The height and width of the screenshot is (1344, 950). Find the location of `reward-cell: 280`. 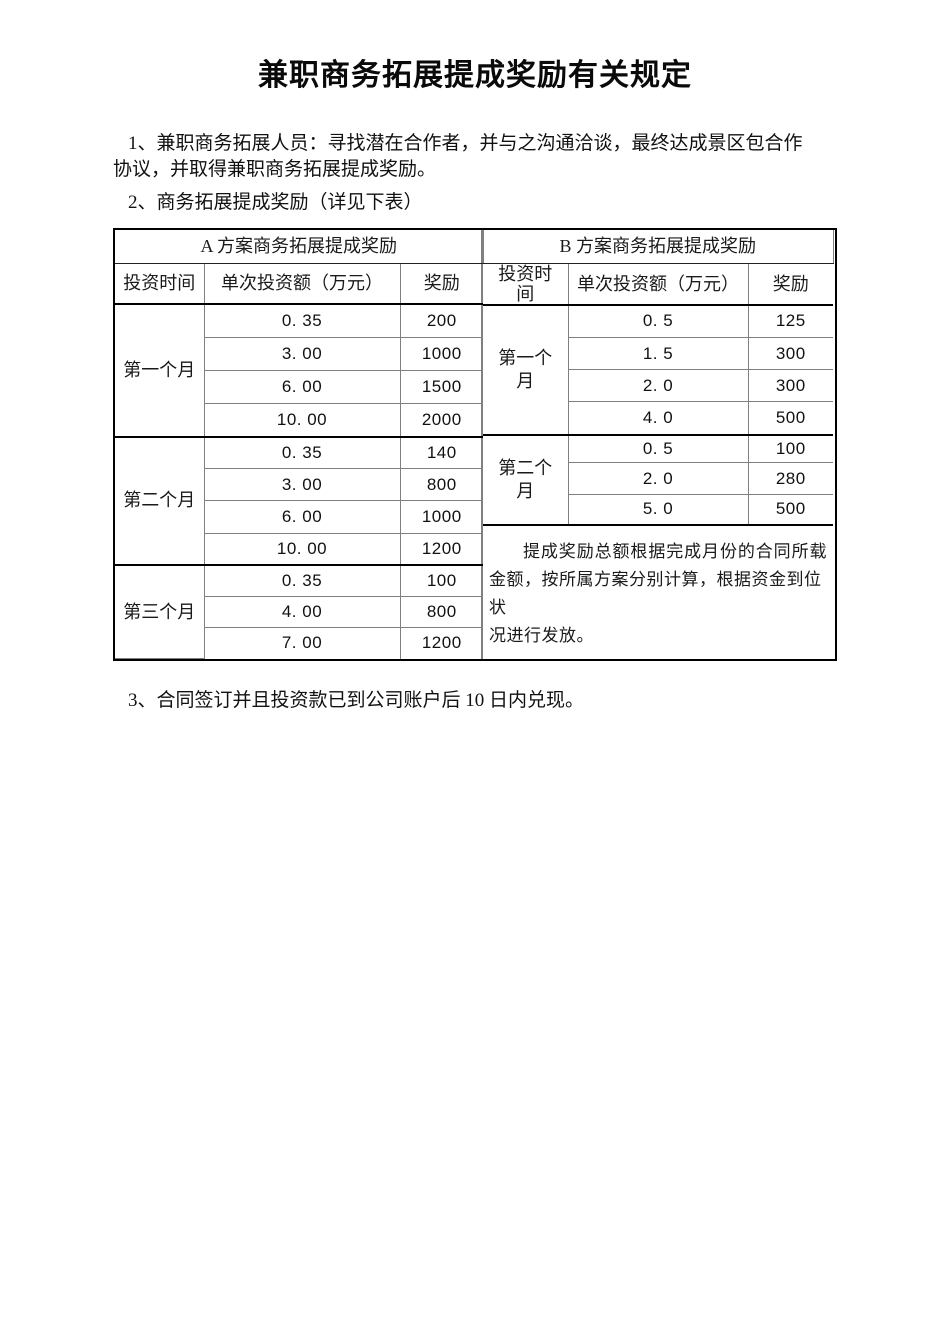

reward-cell: 280 is located at coordinates (790, 478).